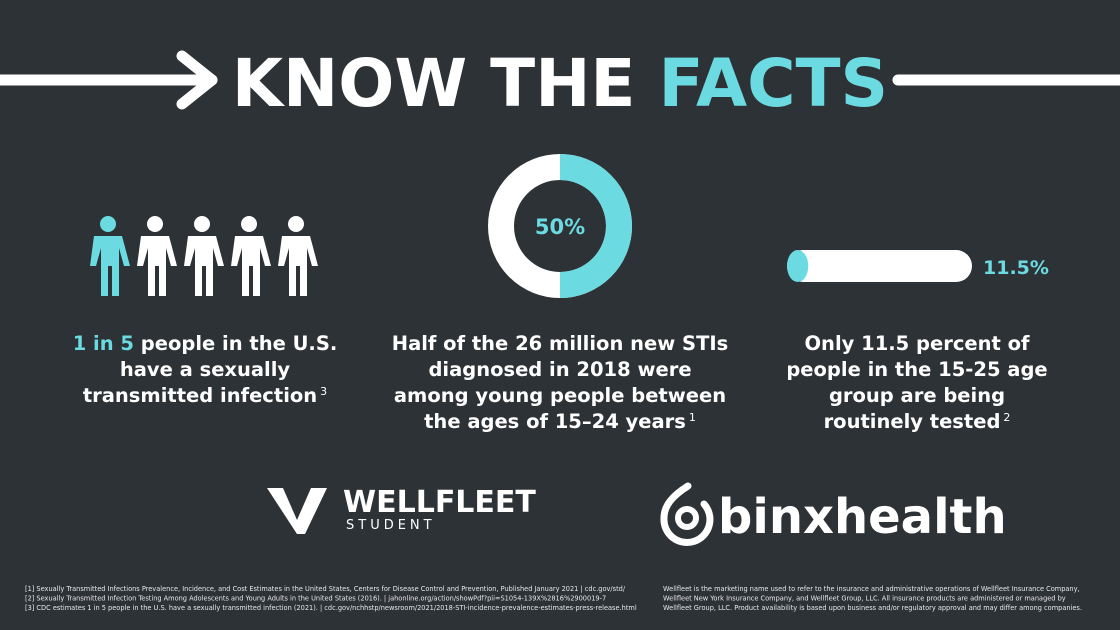 This screenshot has height=630, width=1120. I want to click on bar-fill, so click(798, 266).